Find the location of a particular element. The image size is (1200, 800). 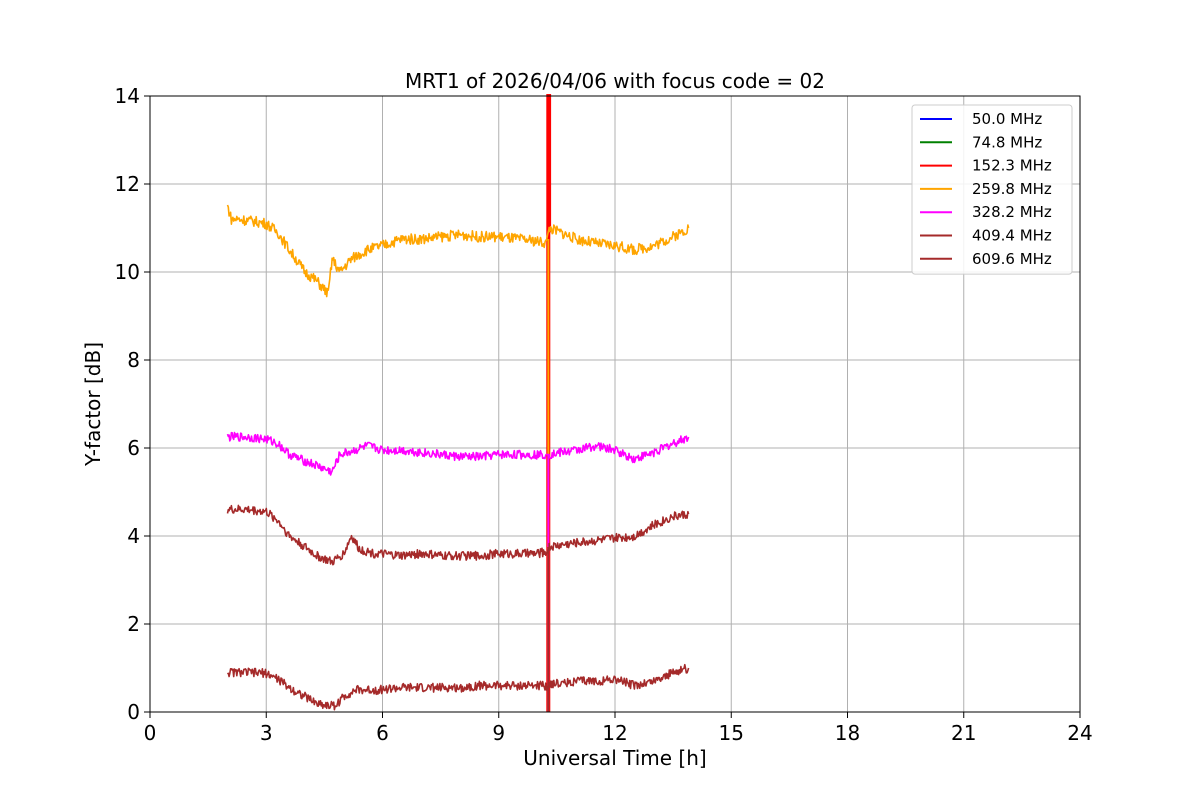

legend-label: 328.2 MHz is located at coordinates (1012, 212).